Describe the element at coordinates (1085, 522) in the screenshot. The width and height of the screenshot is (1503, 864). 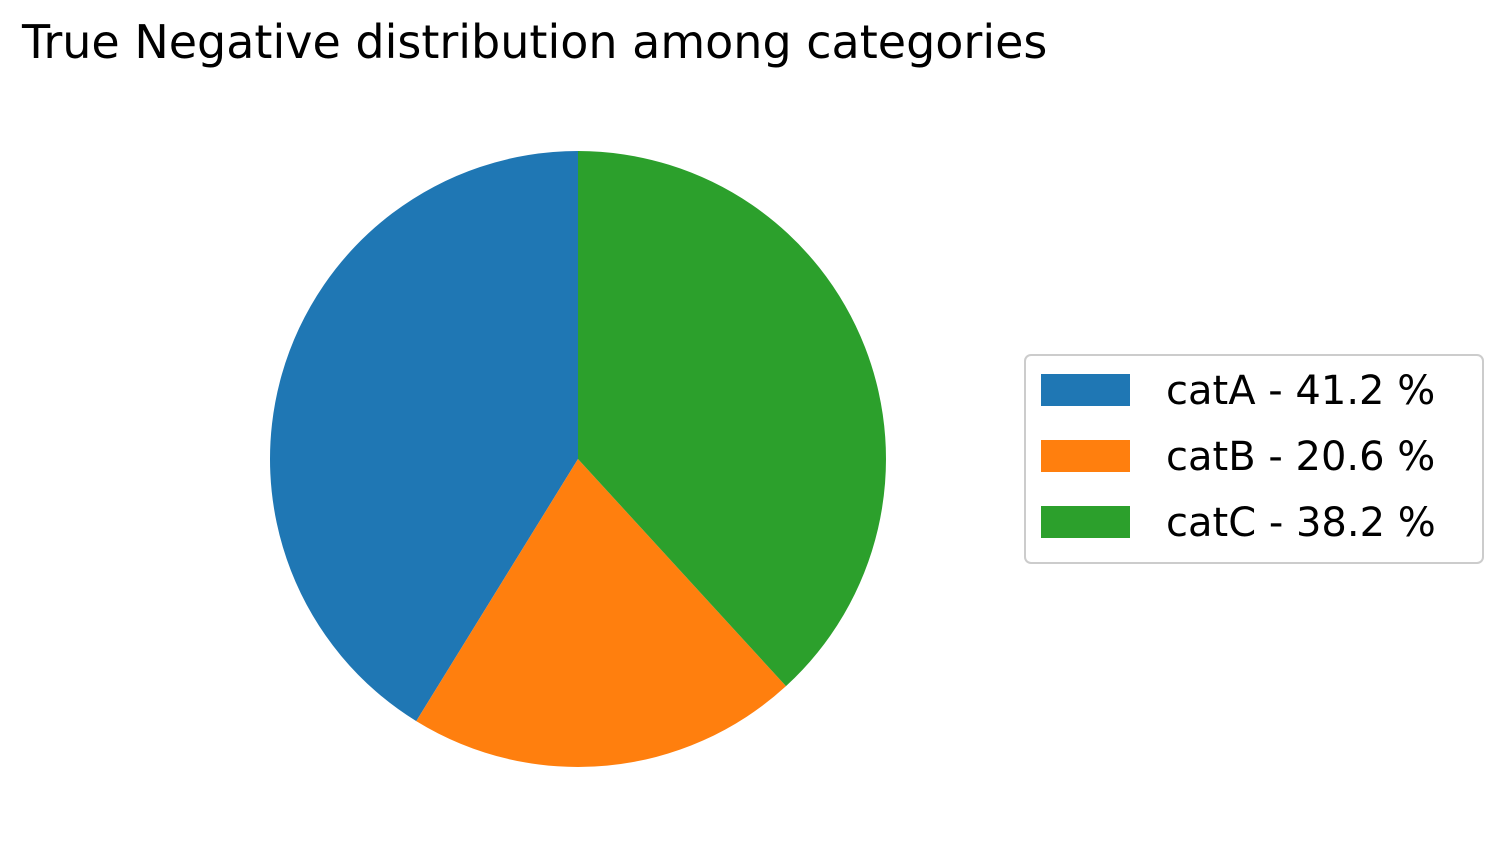
I see `legend-swatch-catC` at that location.